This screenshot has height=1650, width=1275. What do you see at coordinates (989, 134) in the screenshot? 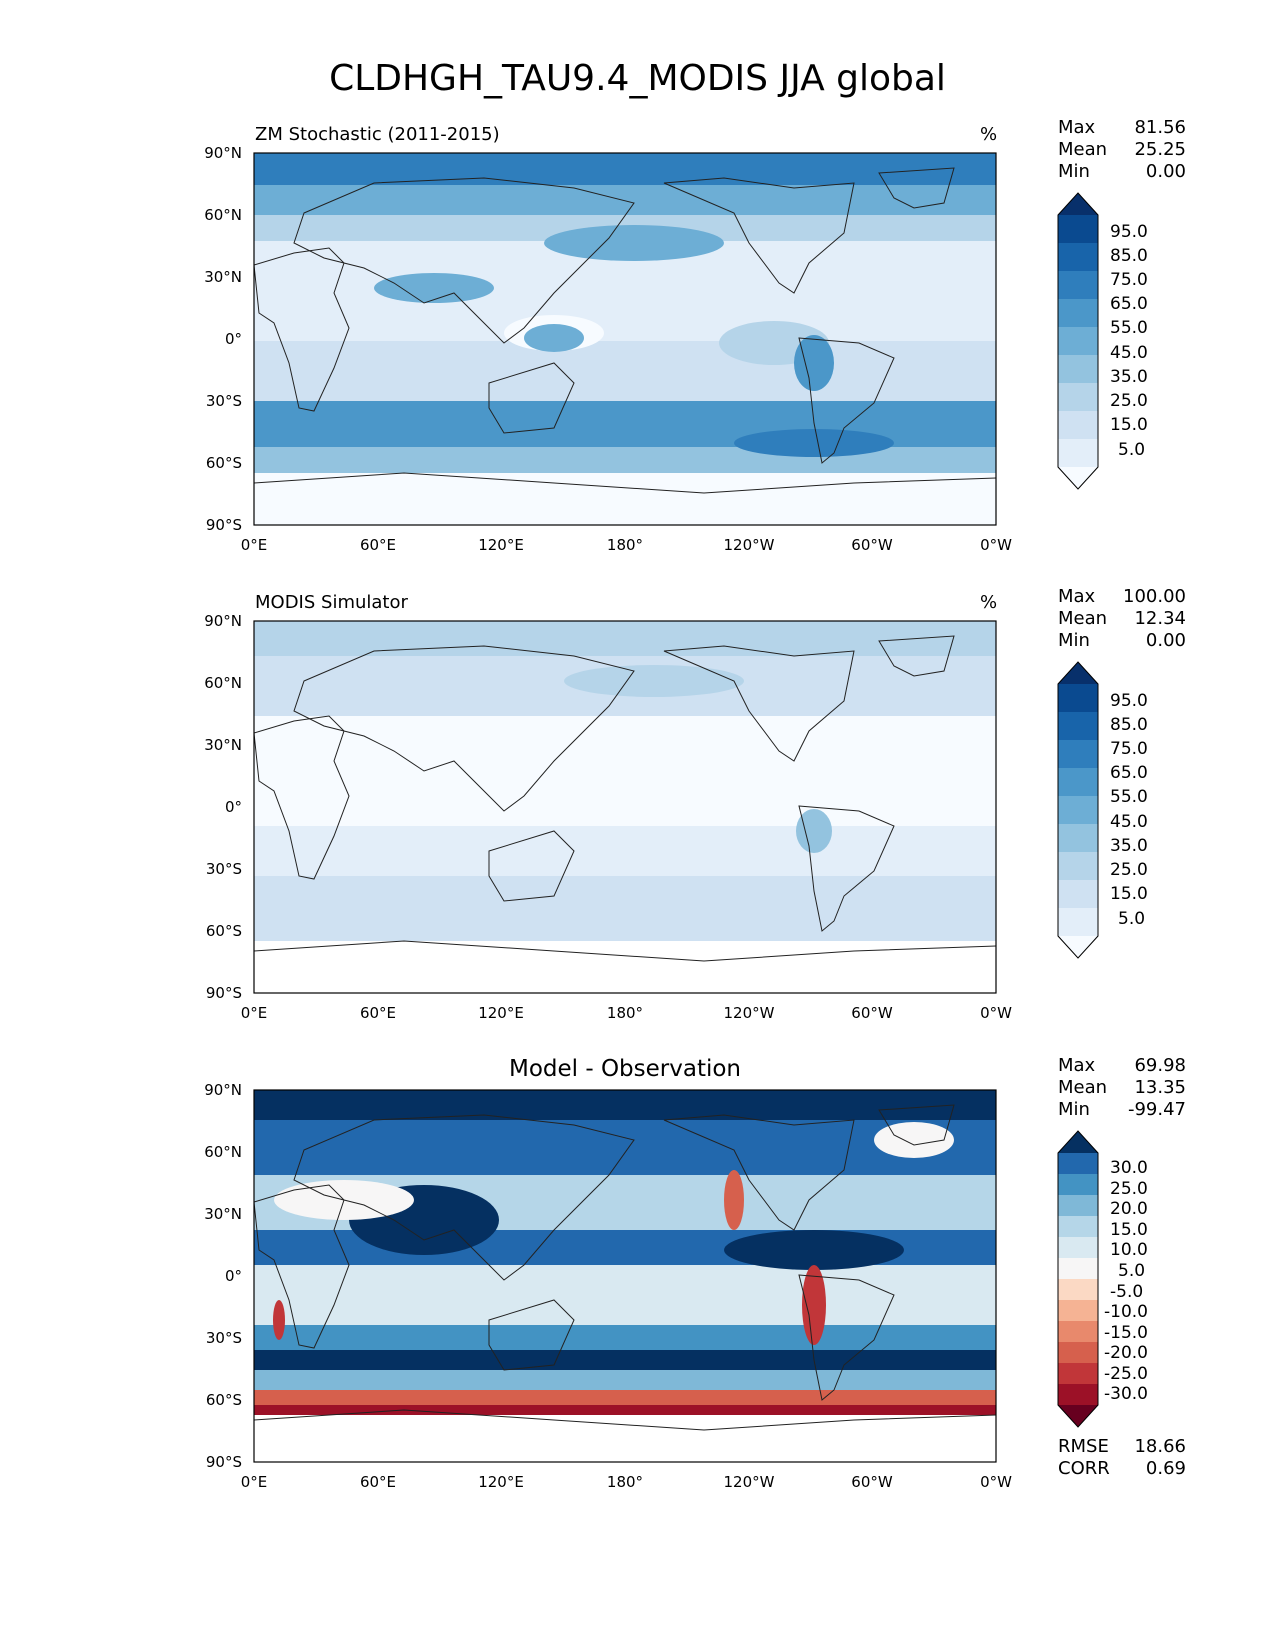
I see `panel-1-units: %` at bounding box center [989, 134].